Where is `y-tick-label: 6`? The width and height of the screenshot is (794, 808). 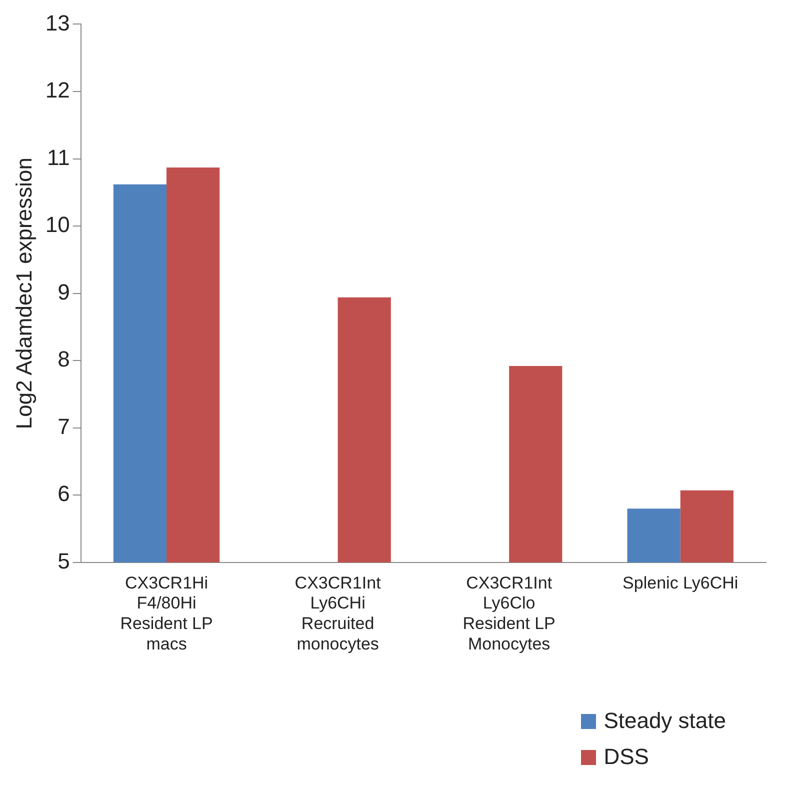
y-tick-label: 6 is located at coordinates (64, 493).